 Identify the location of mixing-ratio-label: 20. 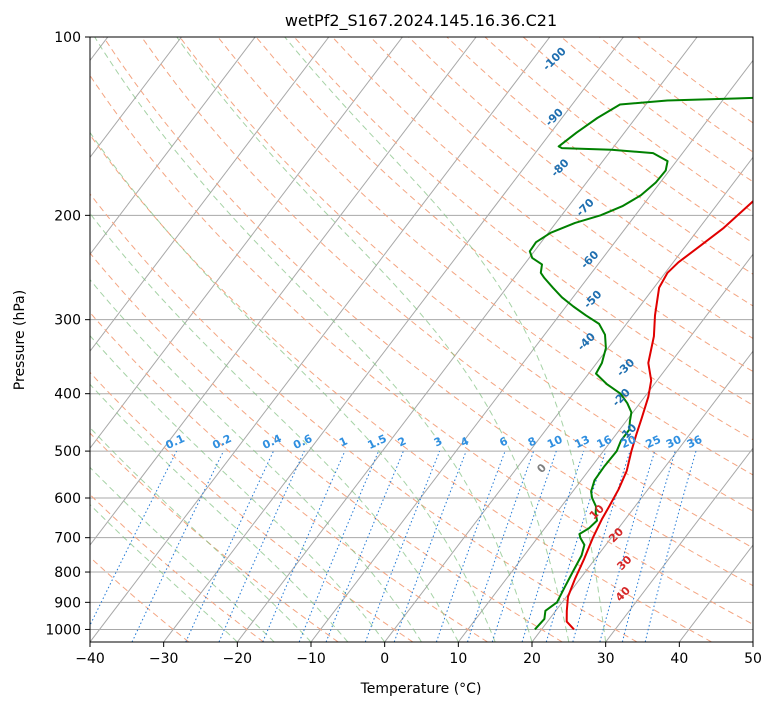
(629, 442).